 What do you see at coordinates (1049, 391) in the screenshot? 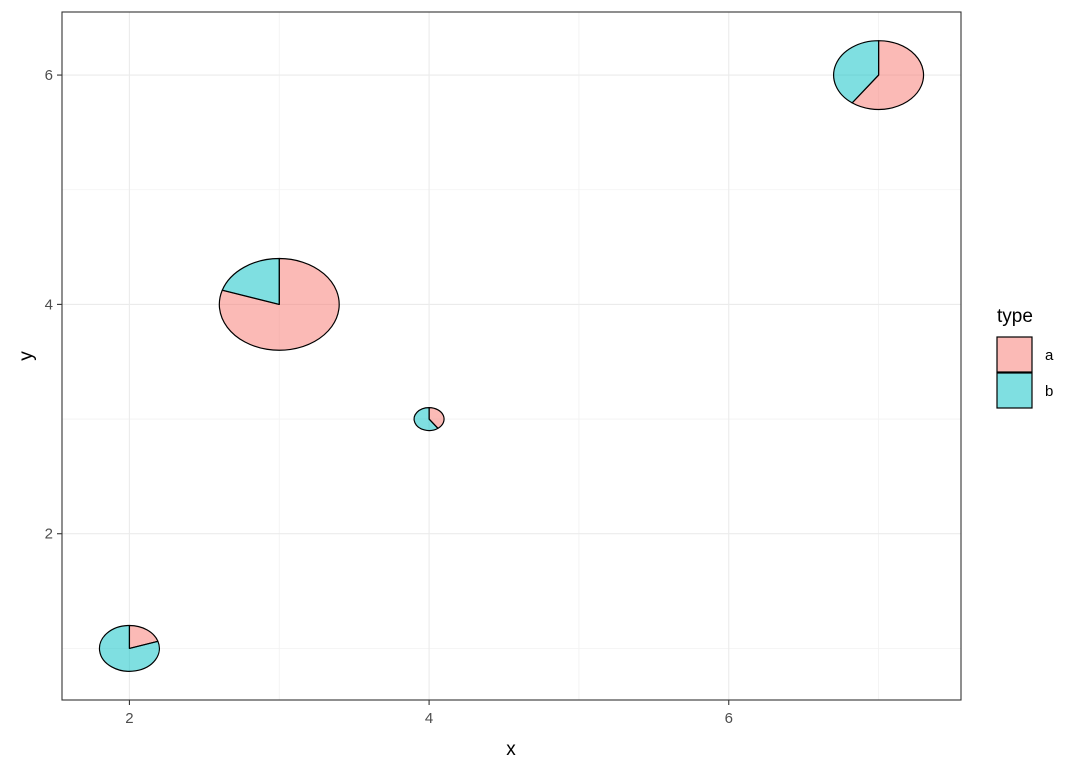
I see `legend-label-b: b` at bounding box center [1049, 391].